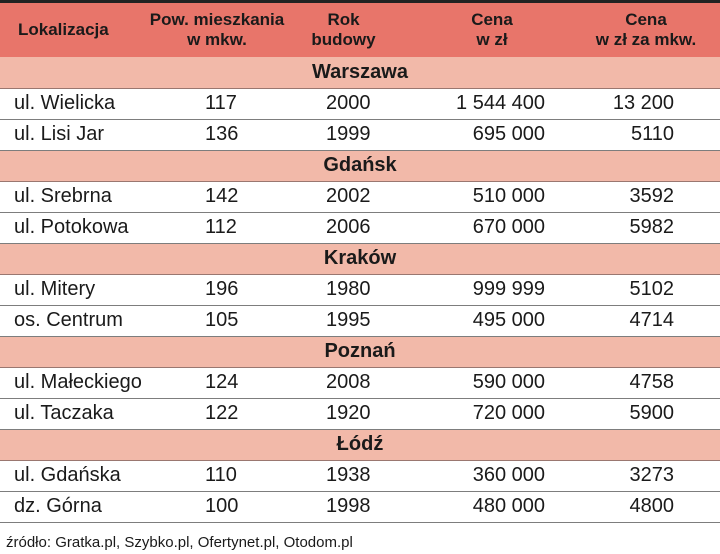 The width and height of the screenshot is (720, 554). Describe the element at coordinates (217, 197) in the screenshot. I see `cell-area: 142` at that location.